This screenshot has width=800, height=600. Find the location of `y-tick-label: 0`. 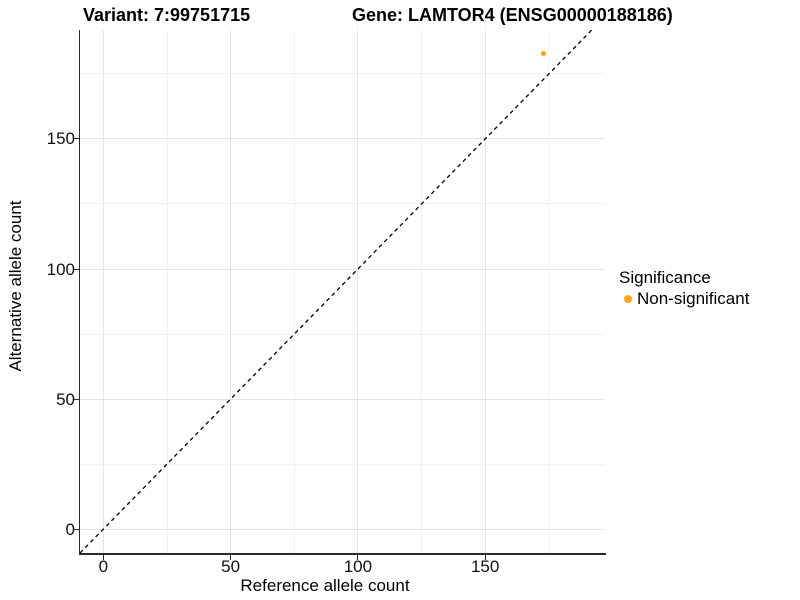

y-tick-label: 0 is located at coordinates (70, 529).